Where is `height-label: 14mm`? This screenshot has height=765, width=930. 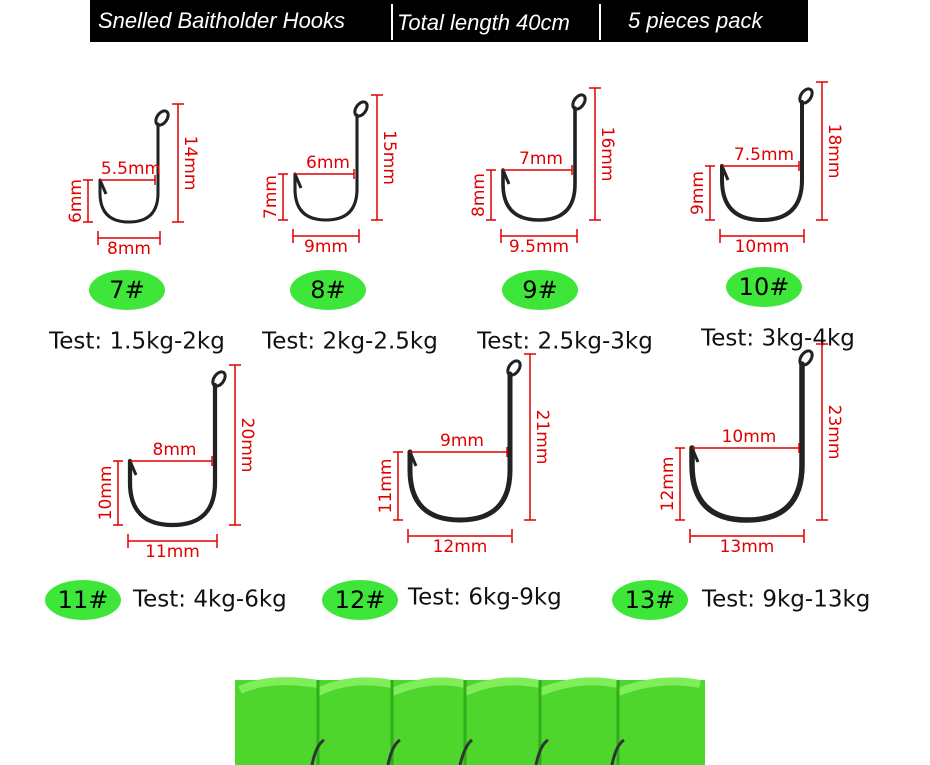
height-label: 14mm is located at coordinates (190, 163).